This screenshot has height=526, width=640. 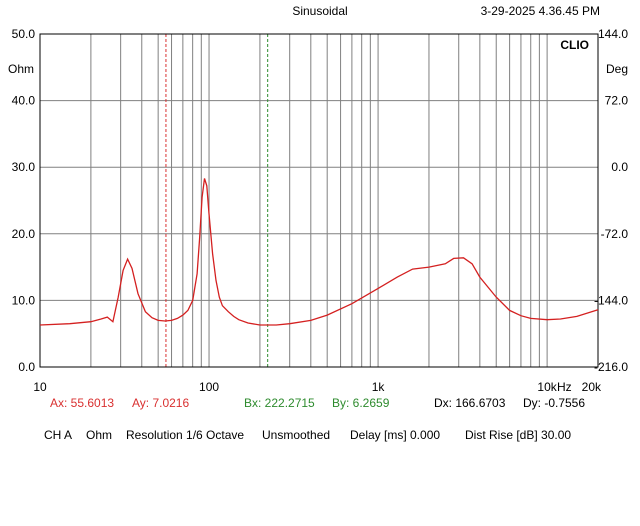 What do you see at coordinates (209, 387) in the screenshot?
I see `x-tick-label: 100` at bounding box center [209, 387].